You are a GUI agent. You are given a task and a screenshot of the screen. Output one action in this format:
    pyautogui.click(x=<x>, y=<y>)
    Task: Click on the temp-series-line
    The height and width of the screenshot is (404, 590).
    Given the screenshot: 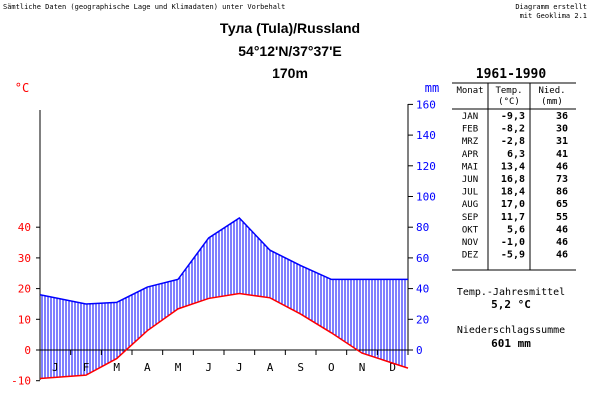 What is the action you would take?
    pyautogui.click(x=224, y=336)
    